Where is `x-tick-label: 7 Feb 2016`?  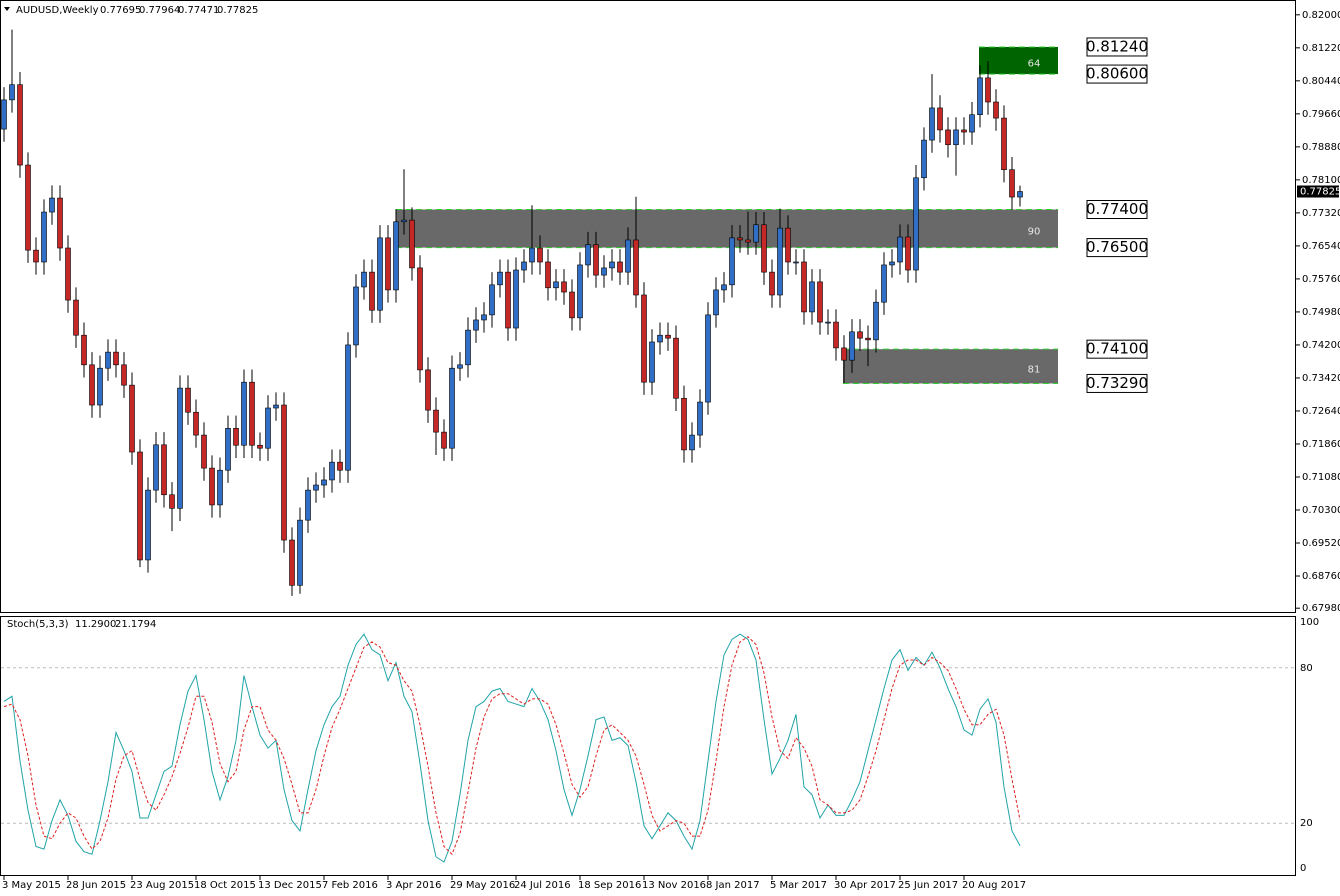 x-tick-label: 7 Feb 2016 is located at coordinates (350, 885).